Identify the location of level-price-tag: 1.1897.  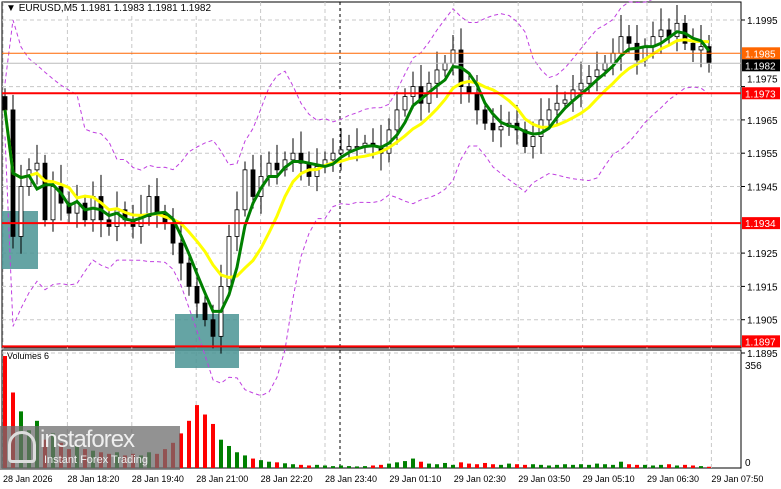
(760, 342).